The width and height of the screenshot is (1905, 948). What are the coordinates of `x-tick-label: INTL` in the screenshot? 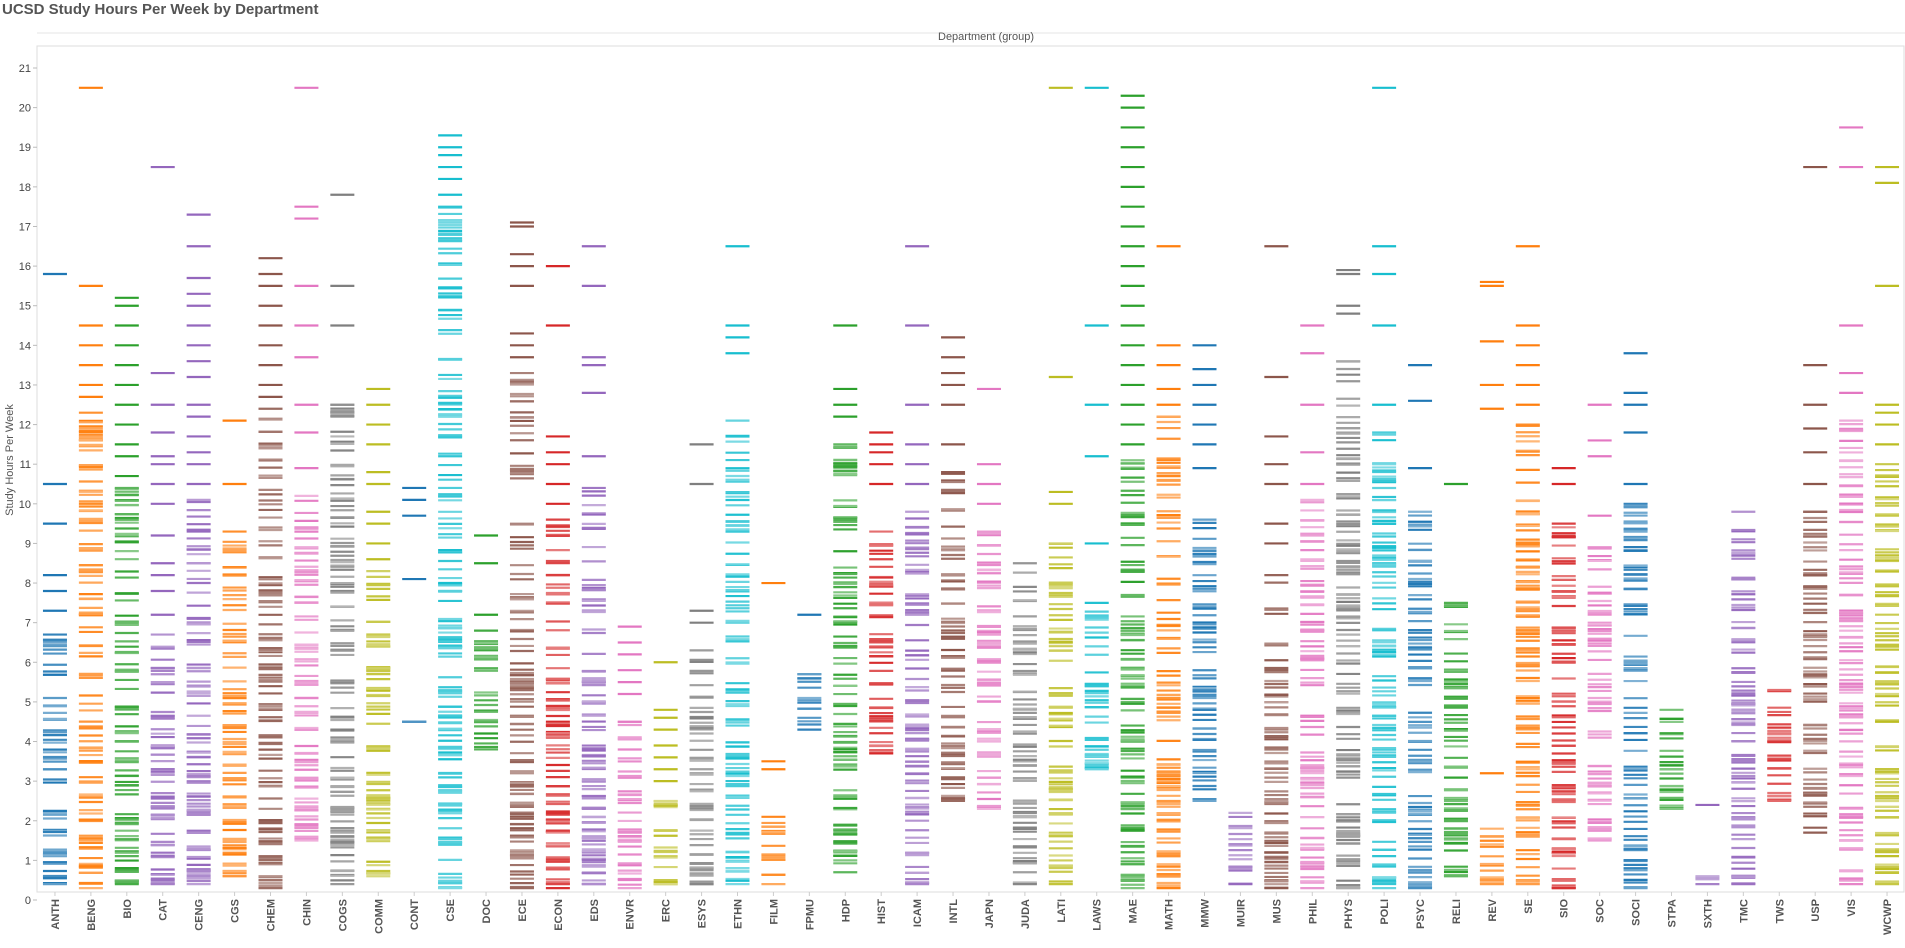 It's located at (954, 911).